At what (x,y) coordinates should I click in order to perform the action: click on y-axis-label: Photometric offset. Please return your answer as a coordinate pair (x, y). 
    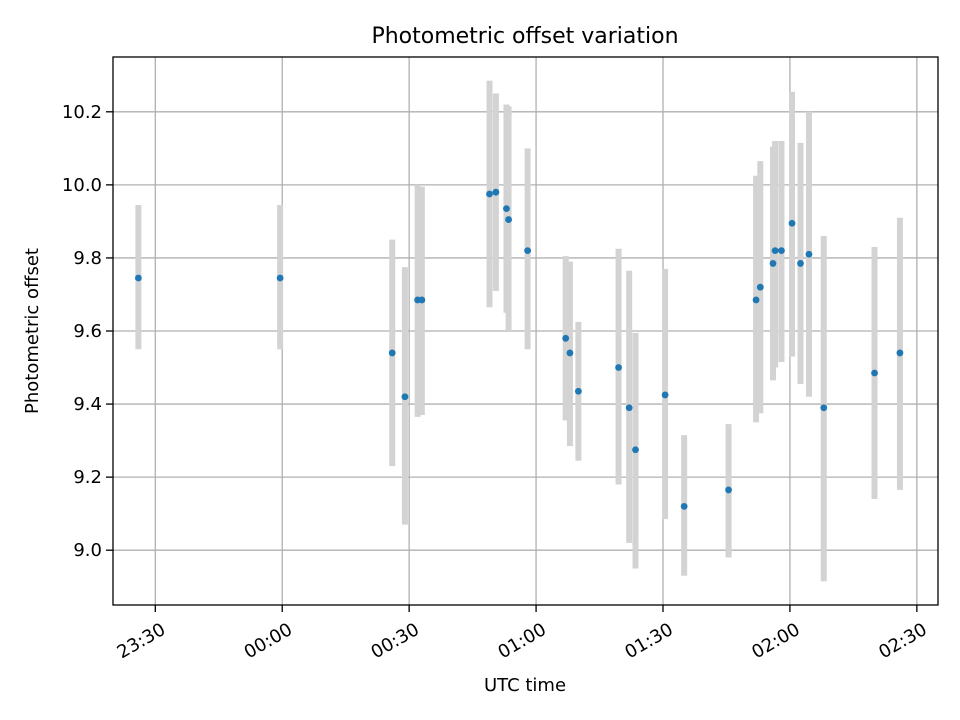
    Looking at the image, I should click on (32, 331).